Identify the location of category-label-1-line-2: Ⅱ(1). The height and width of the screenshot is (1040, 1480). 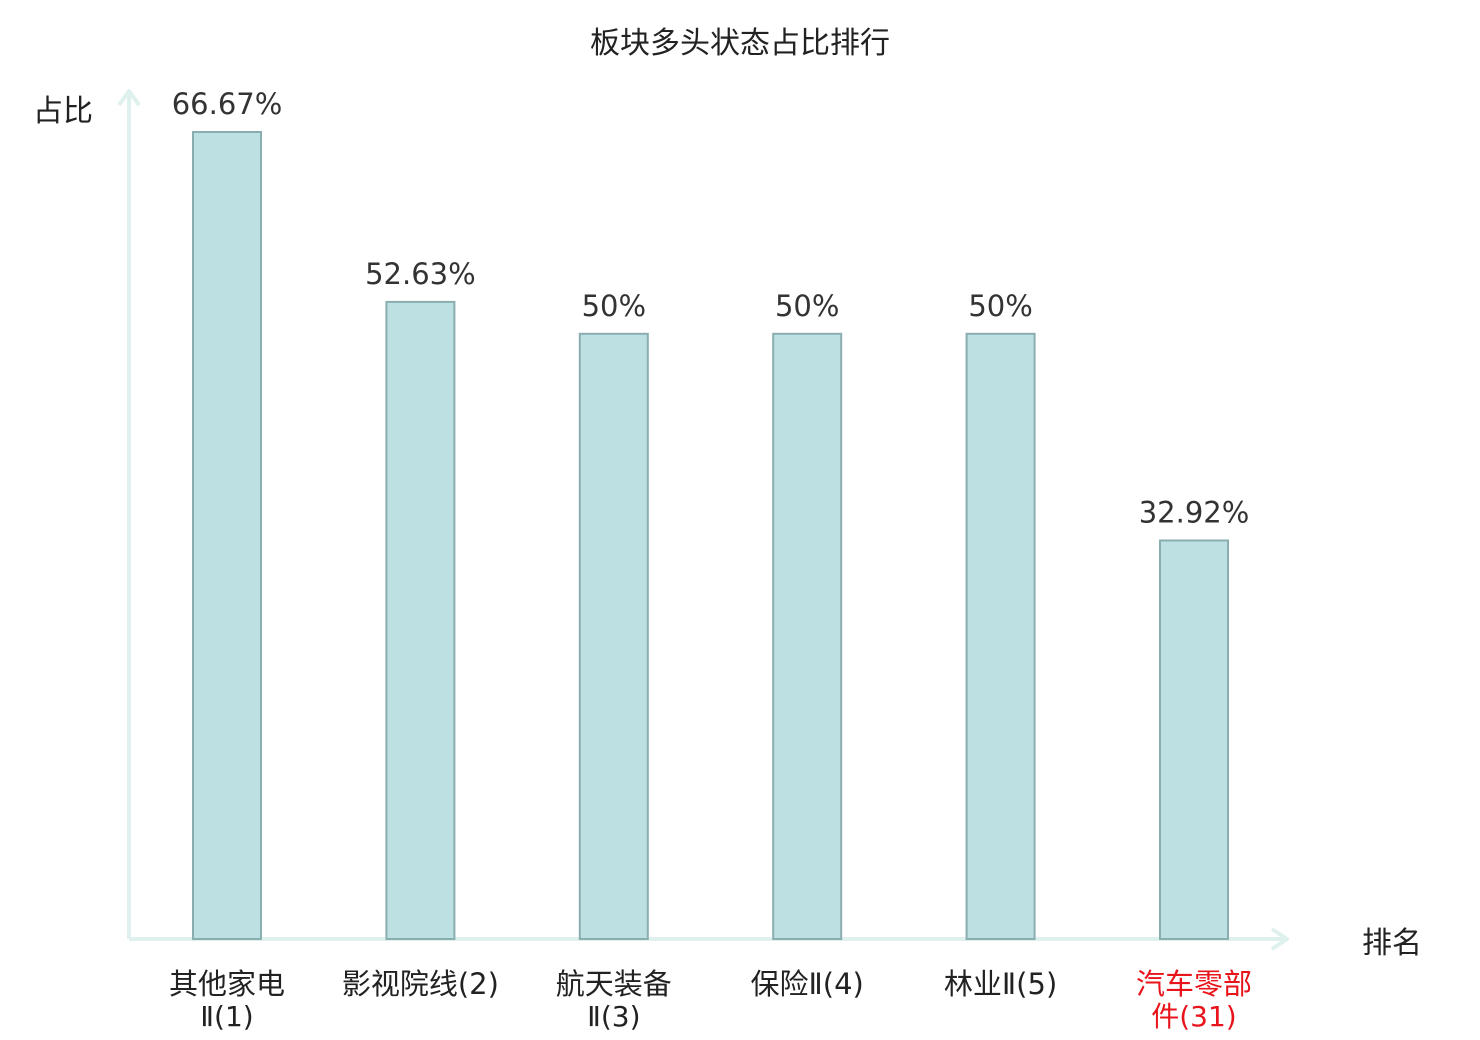
(226, 1016).